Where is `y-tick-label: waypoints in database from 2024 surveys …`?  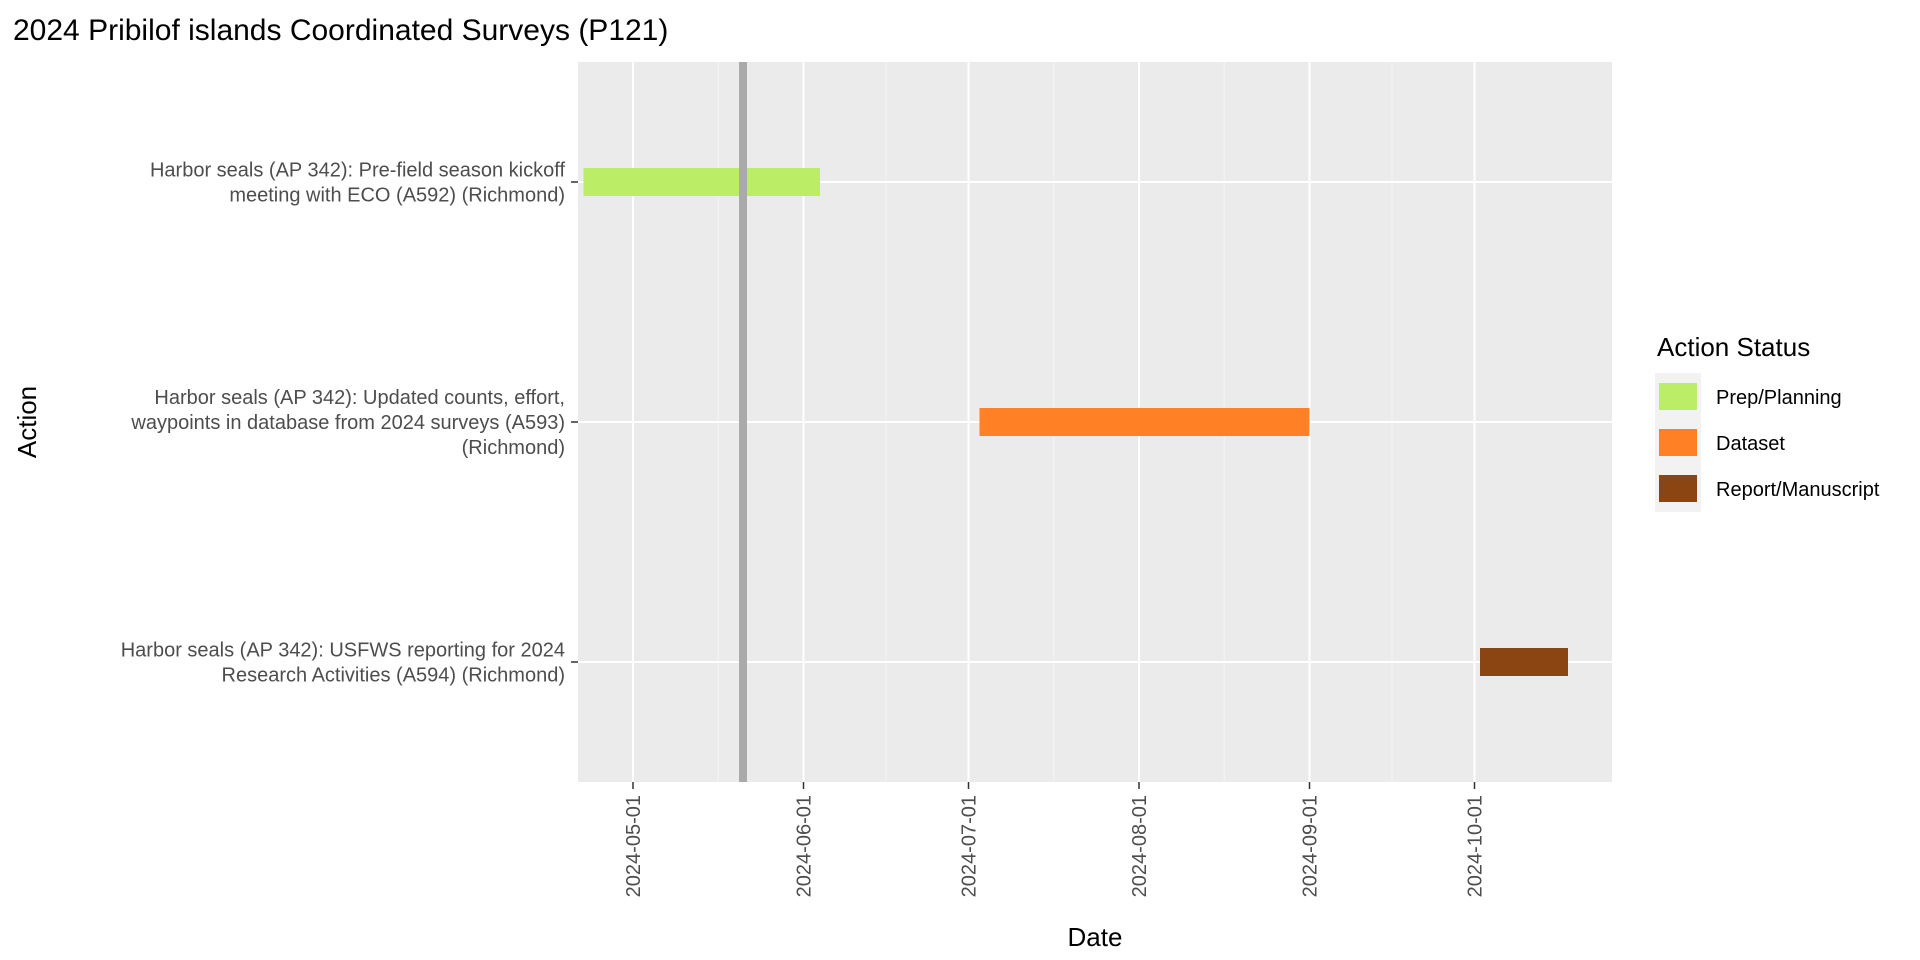
y-tick-label: waypoints in database from 2024 surveys … is located at coordinates (347, 423).